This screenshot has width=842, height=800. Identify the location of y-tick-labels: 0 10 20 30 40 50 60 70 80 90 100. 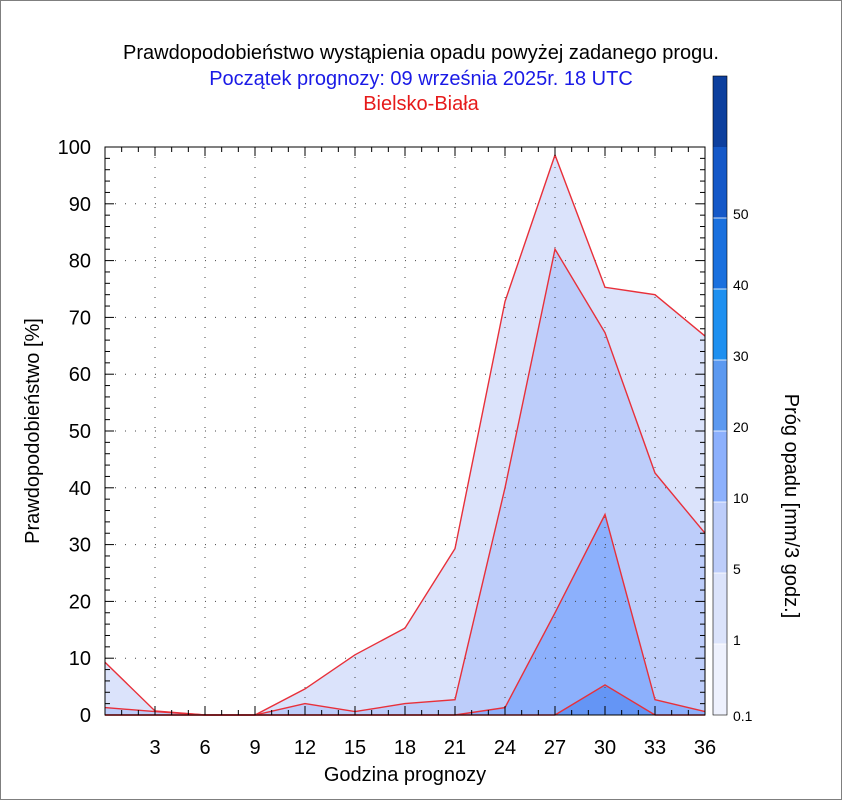
(74, 432).